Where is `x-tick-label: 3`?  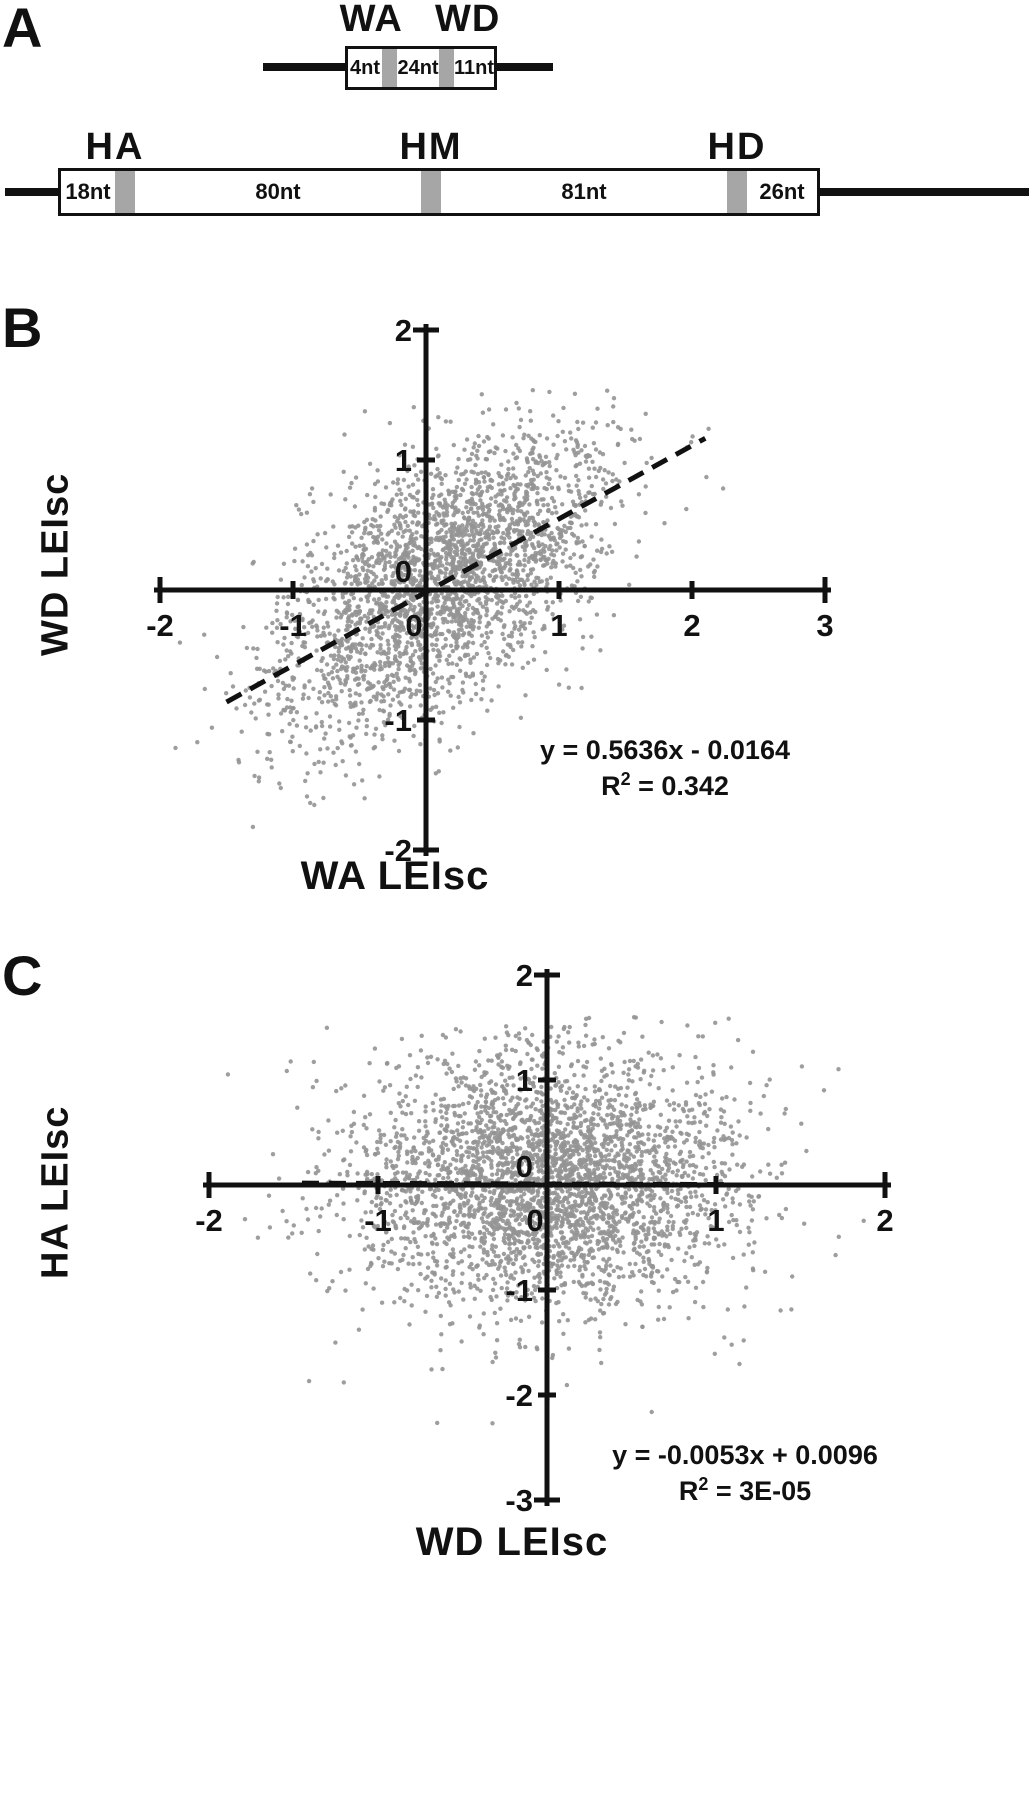 x-tick-label: 3 is located at coordinates (824, 625).